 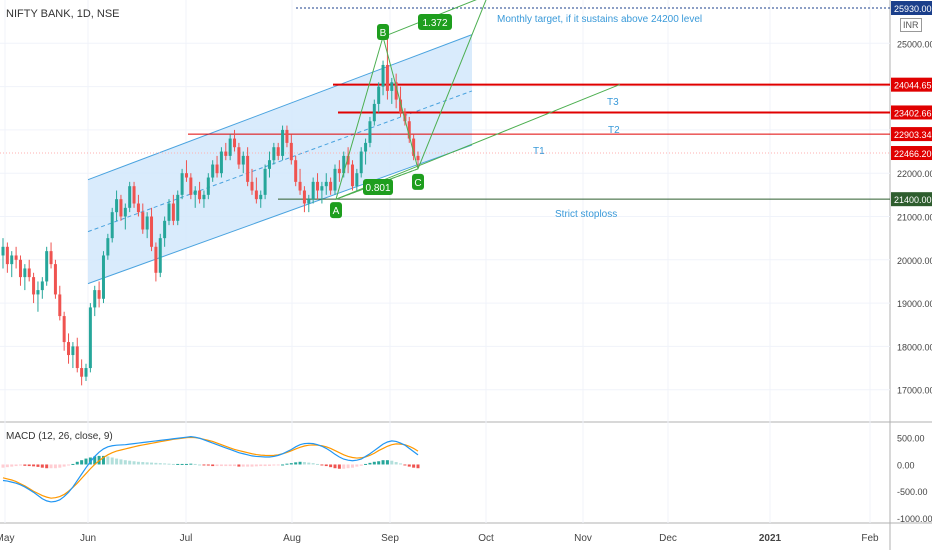 What do you see at coordinates (336, 210) in the screenshot?
I see `point-a-badge: A` at bounding box center [336, 210].